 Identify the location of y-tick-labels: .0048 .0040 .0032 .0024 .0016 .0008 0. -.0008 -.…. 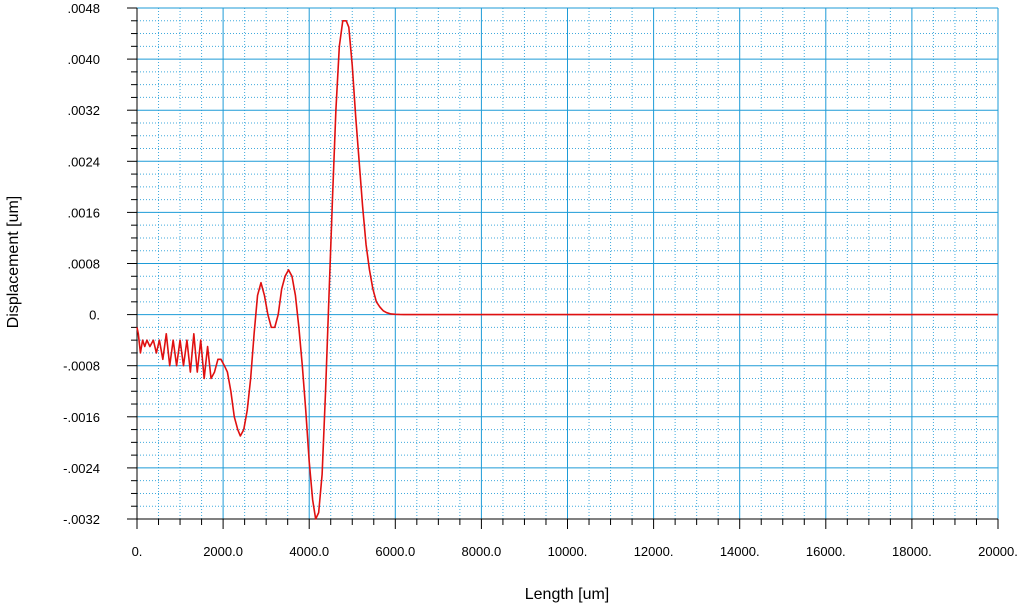
(81, 264).